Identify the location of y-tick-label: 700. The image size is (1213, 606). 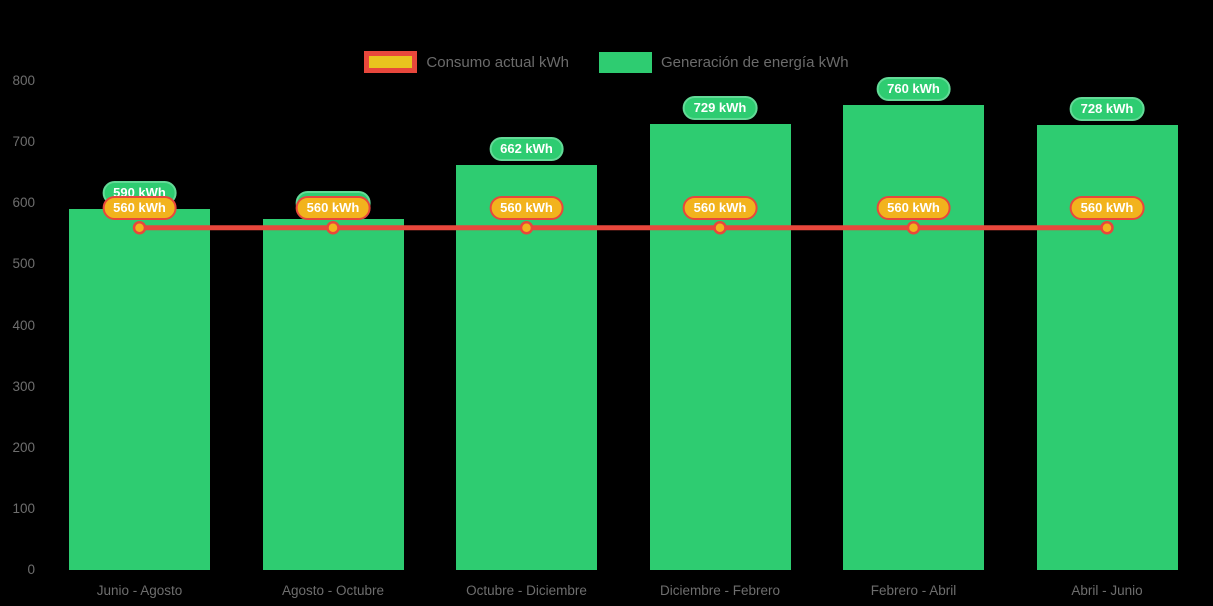
(23, 142).